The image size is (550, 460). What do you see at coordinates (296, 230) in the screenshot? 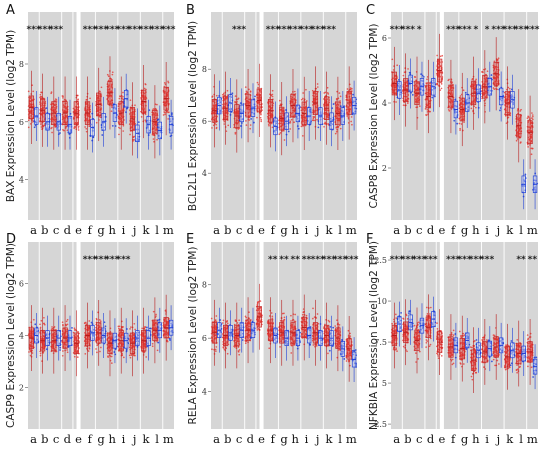
I see `x-tick-label: h` at bounding box center [296, 230].